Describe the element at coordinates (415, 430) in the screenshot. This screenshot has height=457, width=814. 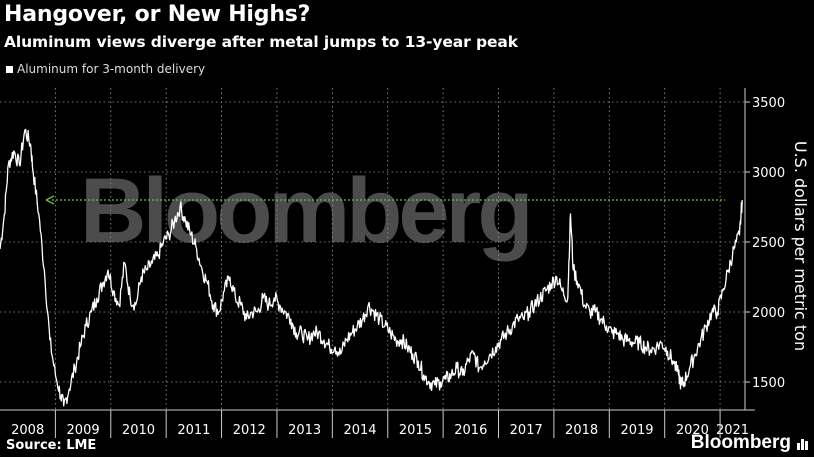
I see `x-tick-label: 2015` at that location.